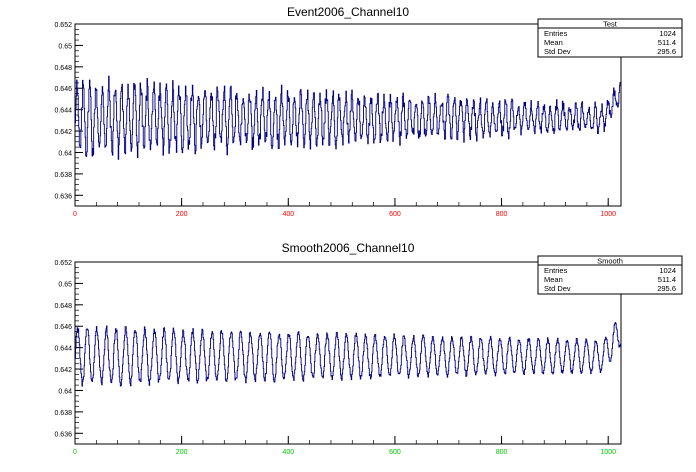 This screenshot has width=696, height=472. What do you see at coordinates (610, 261) in the screenshot?
I see `stats-title: Smooth` at bounding box center [610, 261].